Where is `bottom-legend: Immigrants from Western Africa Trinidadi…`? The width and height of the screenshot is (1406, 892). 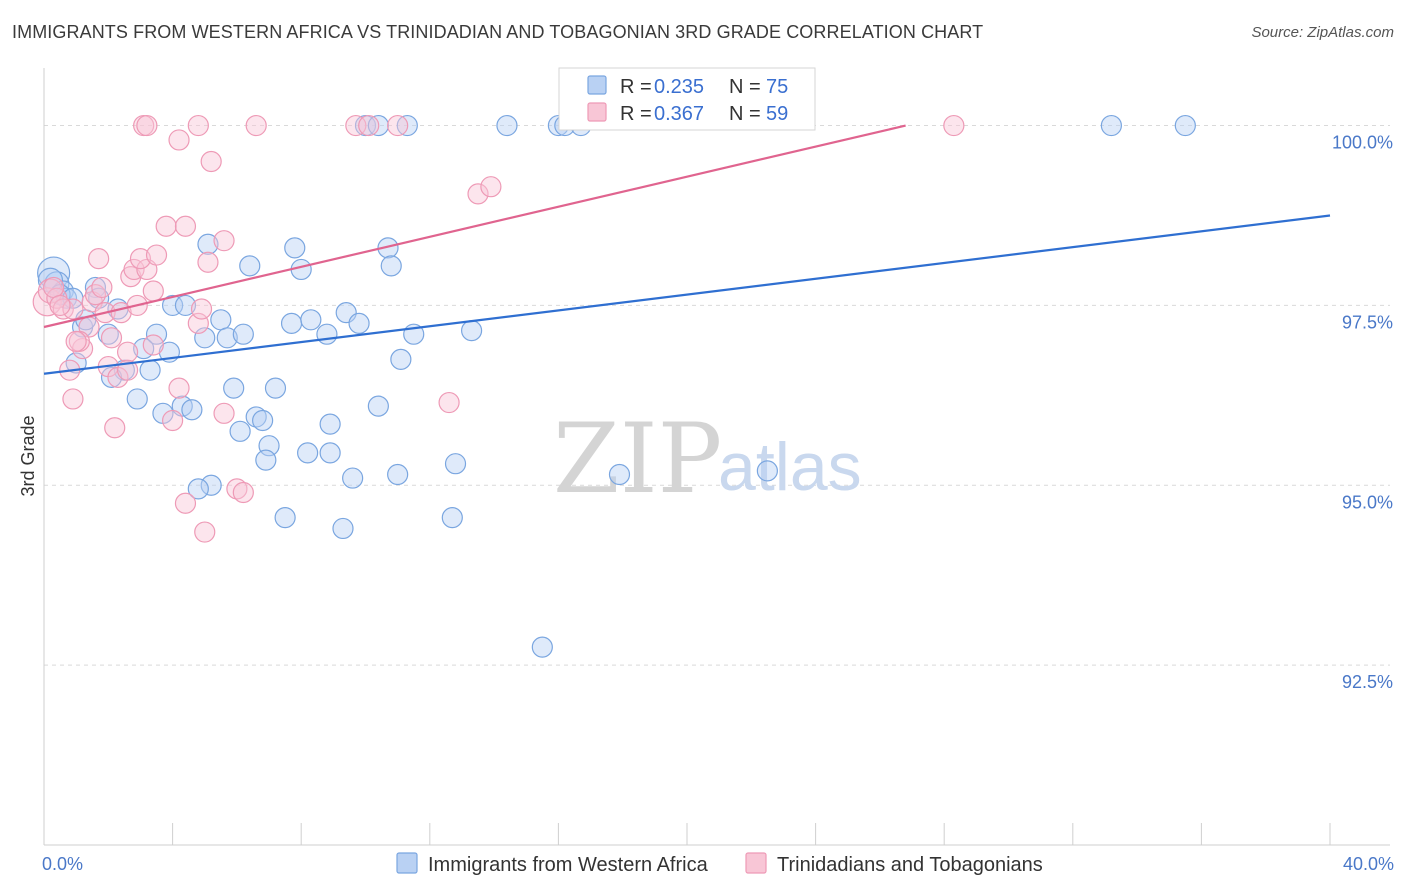 bottom-legend: Immigrants from Western Africa Trinidadi… is located at coordinates (719, 864).